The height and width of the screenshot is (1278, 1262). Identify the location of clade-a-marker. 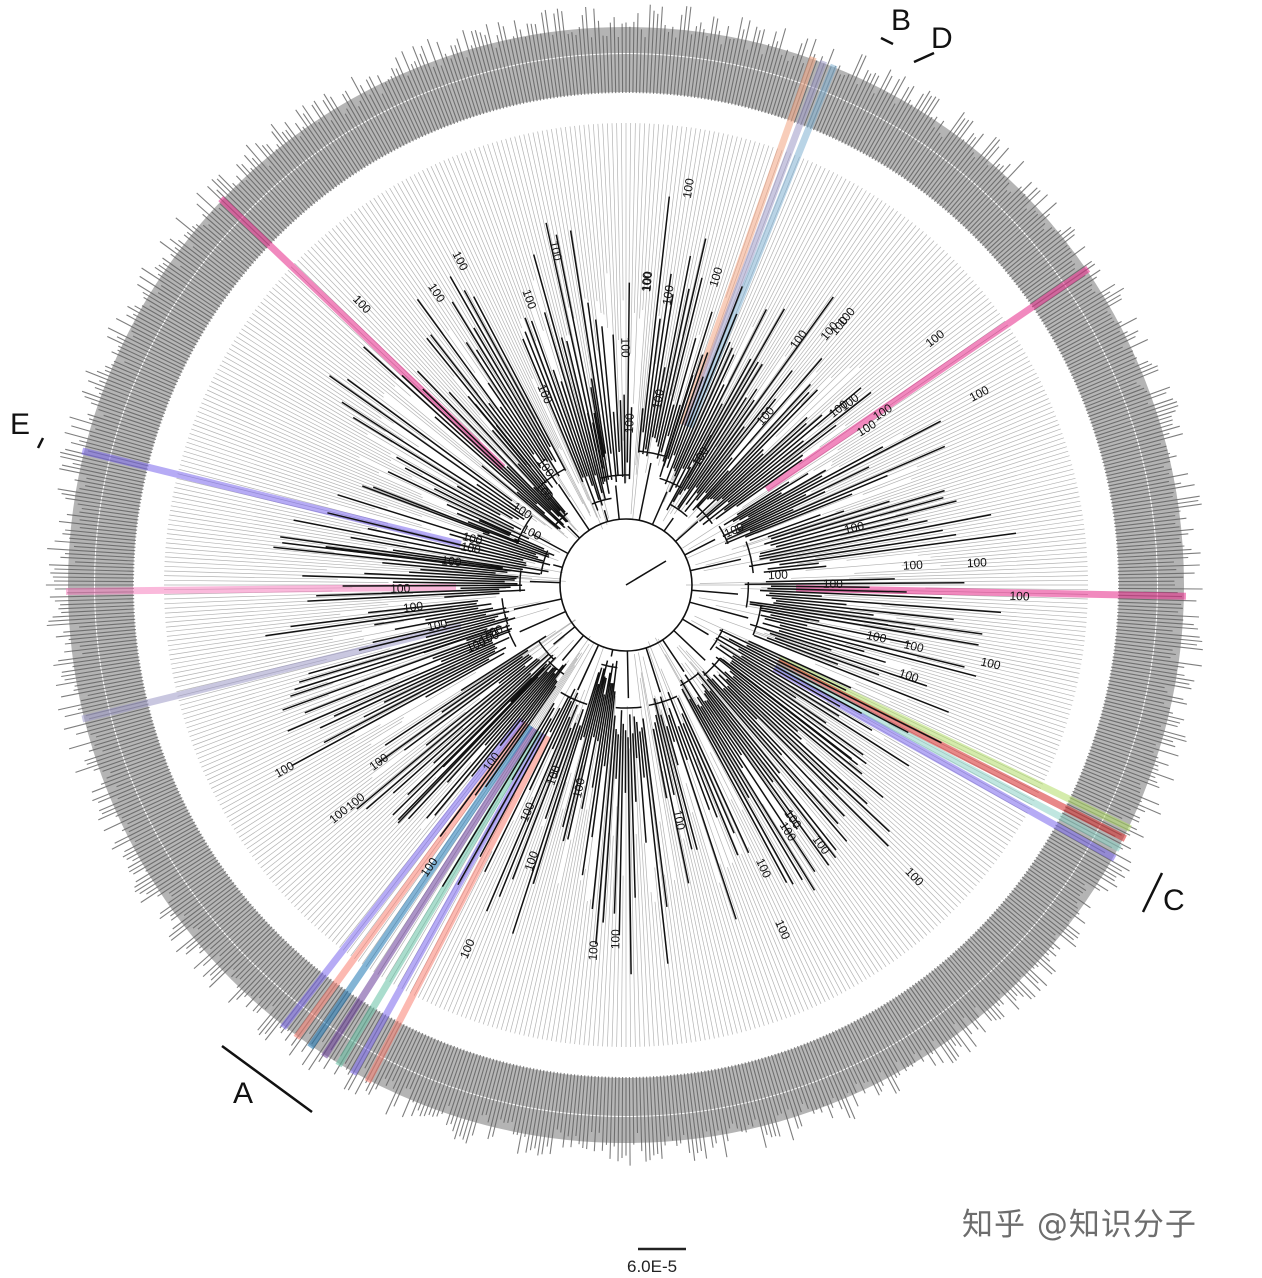
(267, 1079).